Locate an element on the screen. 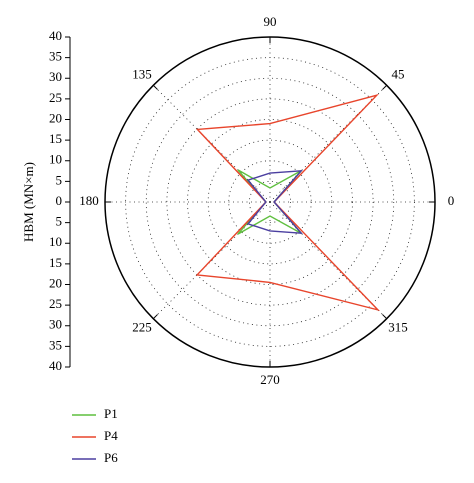  series-line is located at coordinates (274, 202).